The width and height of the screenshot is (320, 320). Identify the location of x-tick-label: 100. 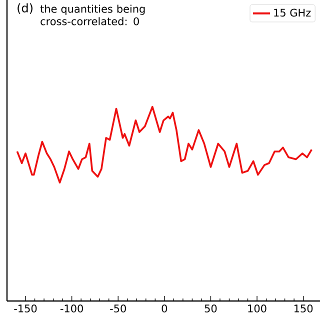
(257, 308).